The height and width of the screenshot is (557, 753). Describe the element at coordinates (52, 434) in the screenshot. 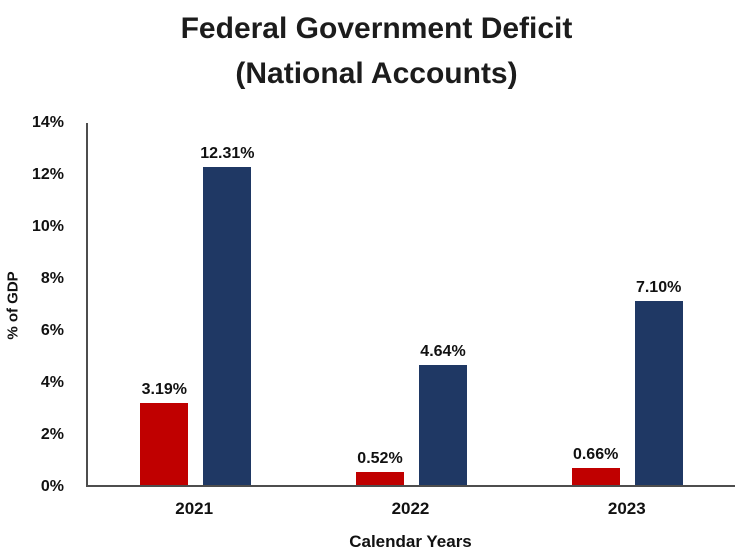

I see `y-tick-label: 2%` at that location.